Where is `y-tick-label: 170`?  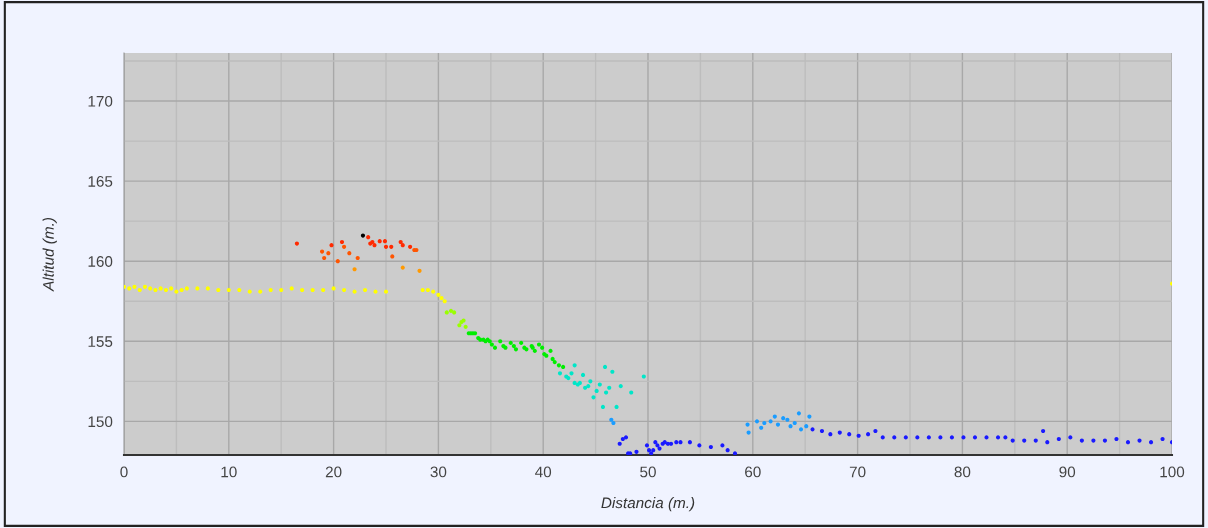 y-tick-label: 170 is located at coordinates (100, 101).